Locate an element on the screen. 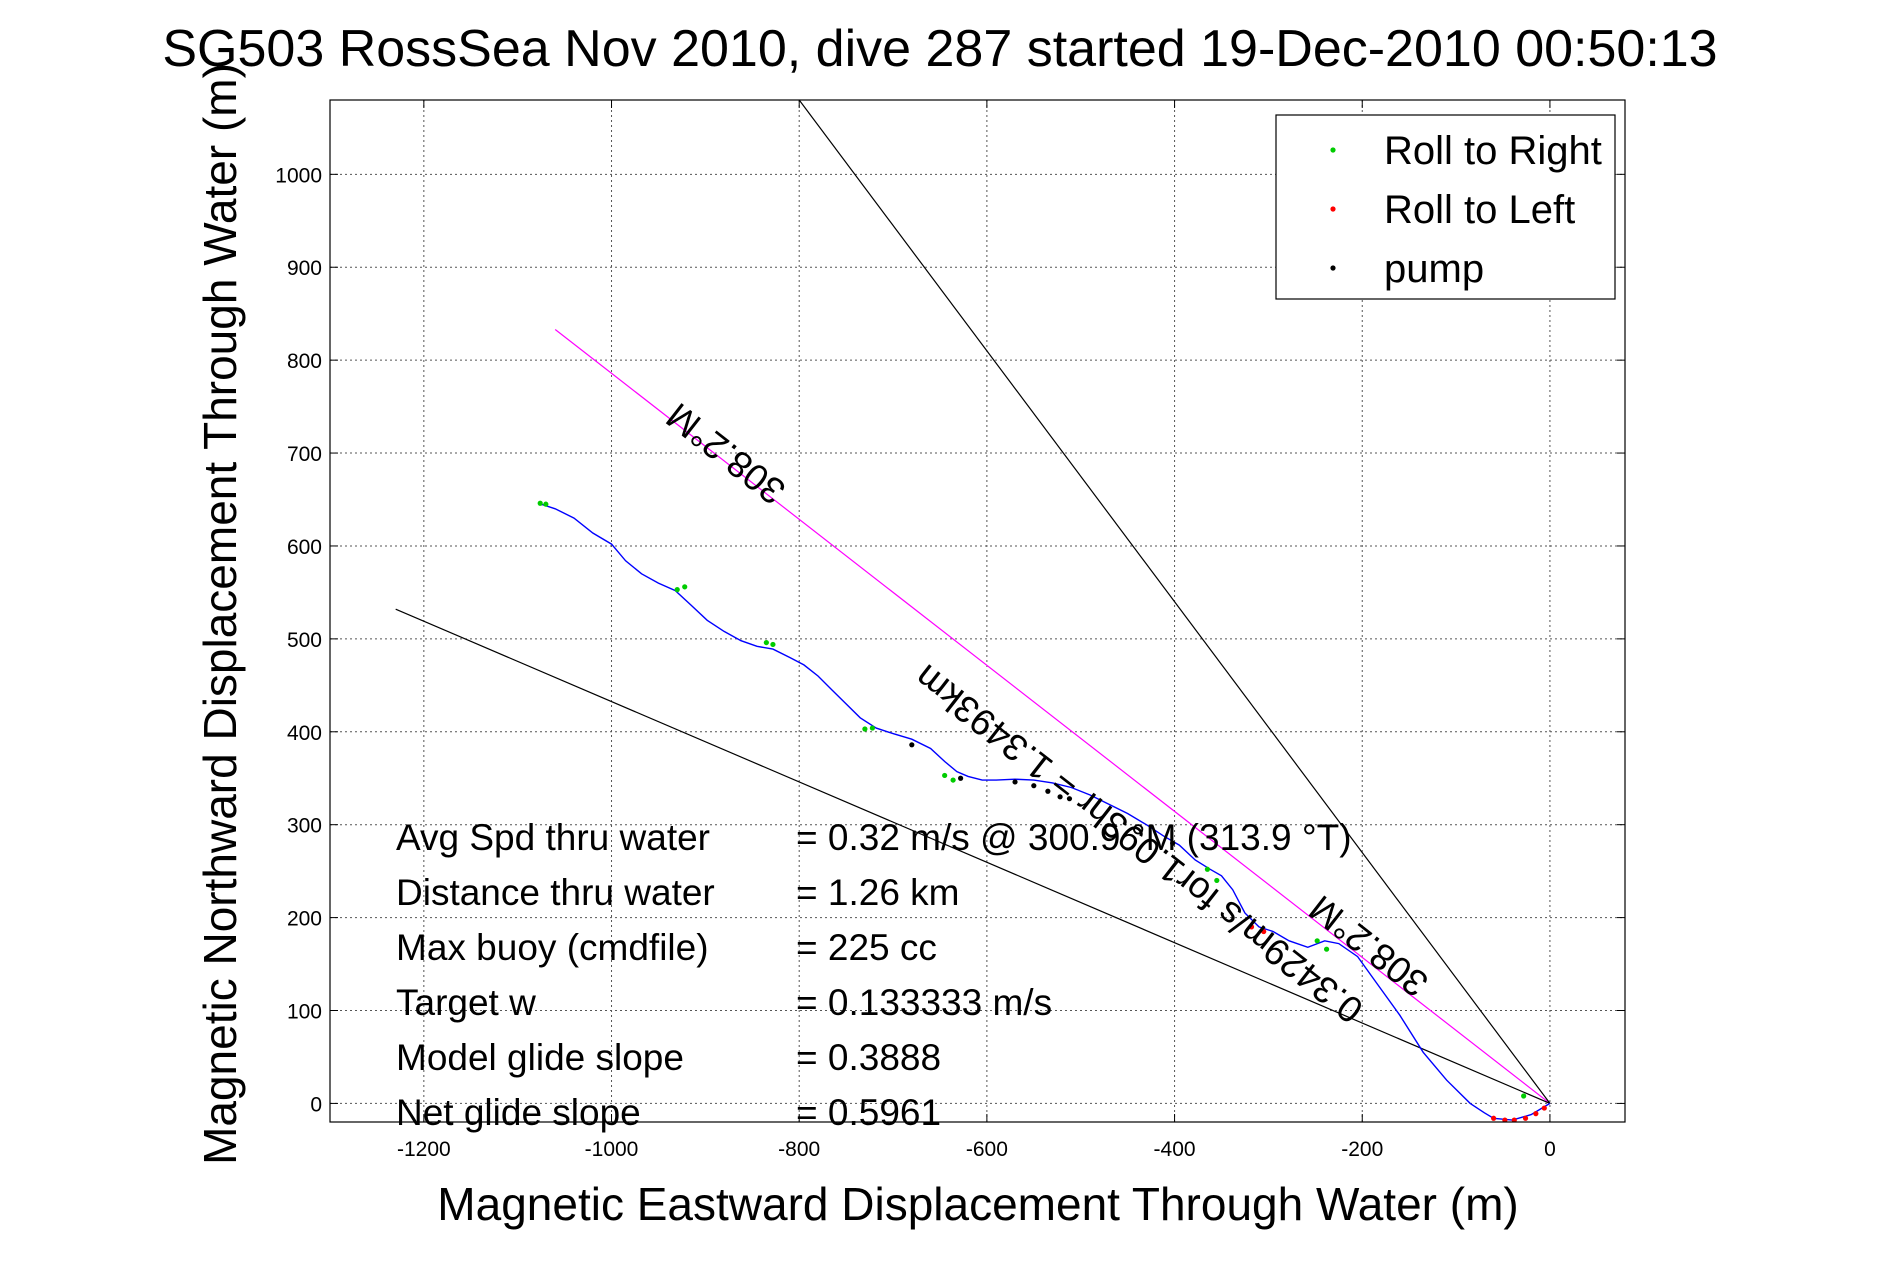 This screenshot has height=1262, width=1891. x-tick-label: 0 is located at coordinates (1550, 1149).